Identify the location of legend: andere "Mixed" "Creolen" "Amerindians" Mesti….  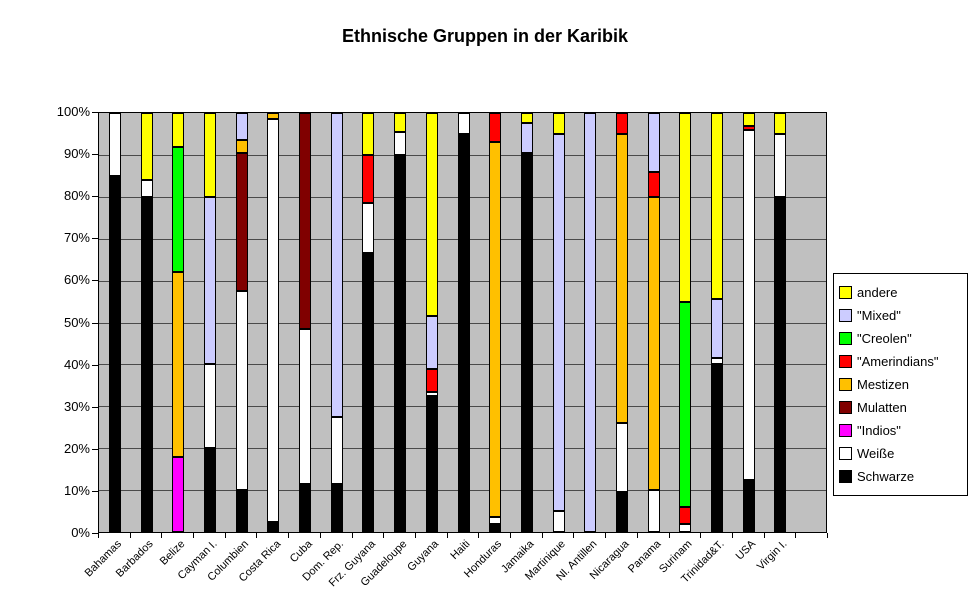
(900, 384).